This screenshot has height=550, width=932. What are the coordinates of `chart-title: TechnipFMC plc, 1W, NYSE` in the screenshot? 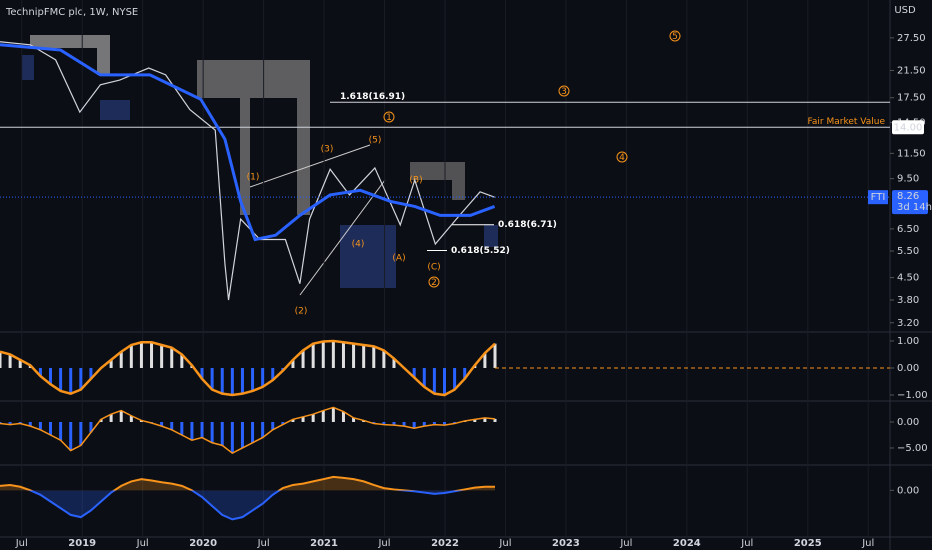 It's located at (71, 12).